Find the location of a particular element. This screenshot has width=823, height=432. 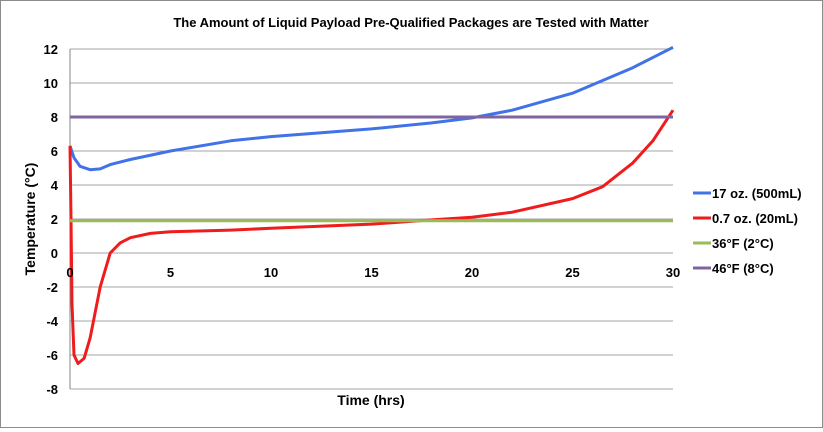

legend-label: 46°F (8°C) is located at coordinates (743, 268).